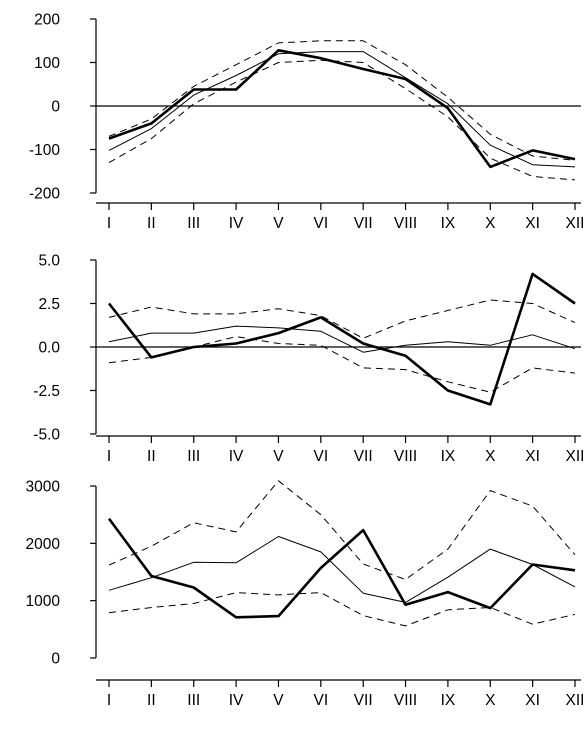 The image size is (588, 729). I want to click on y-tick-label: 2000, so click(43, 544).